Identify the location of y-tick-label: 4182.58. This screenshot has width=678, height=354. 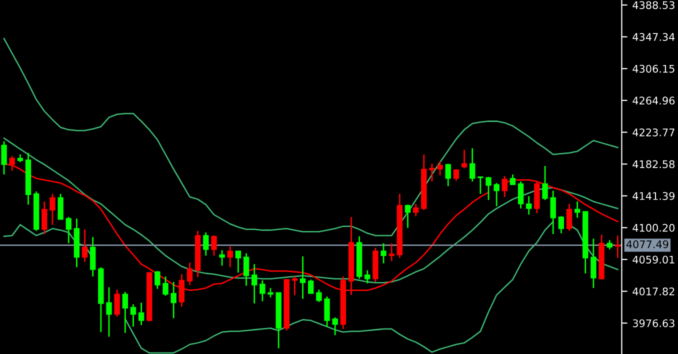
(653, 164).